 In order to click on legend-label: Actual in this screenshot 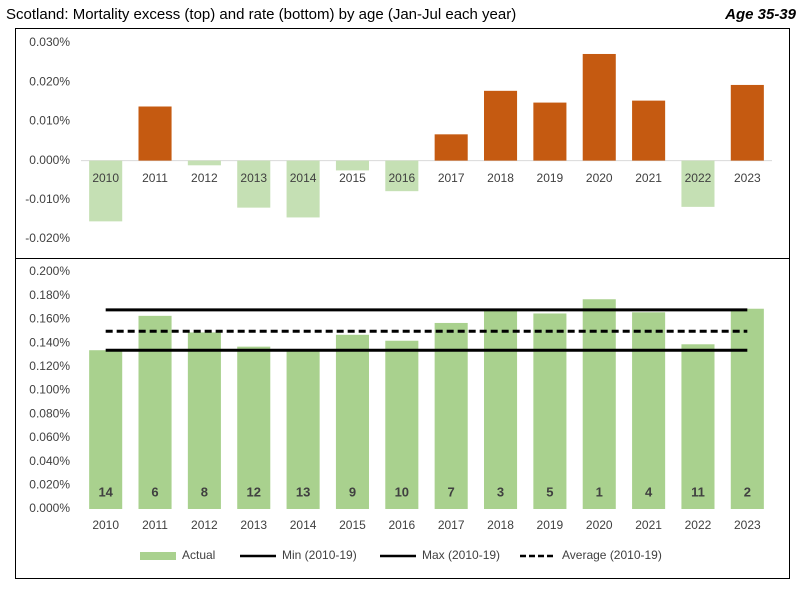, I will do `click(198, 555)`.